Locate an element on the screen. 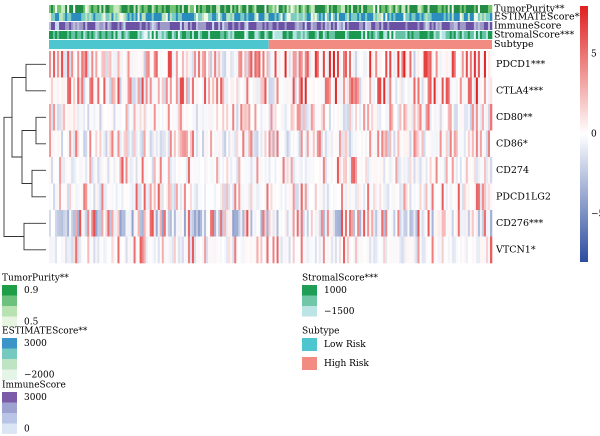  dendrogram-branch is located at coordinates (40, 130).